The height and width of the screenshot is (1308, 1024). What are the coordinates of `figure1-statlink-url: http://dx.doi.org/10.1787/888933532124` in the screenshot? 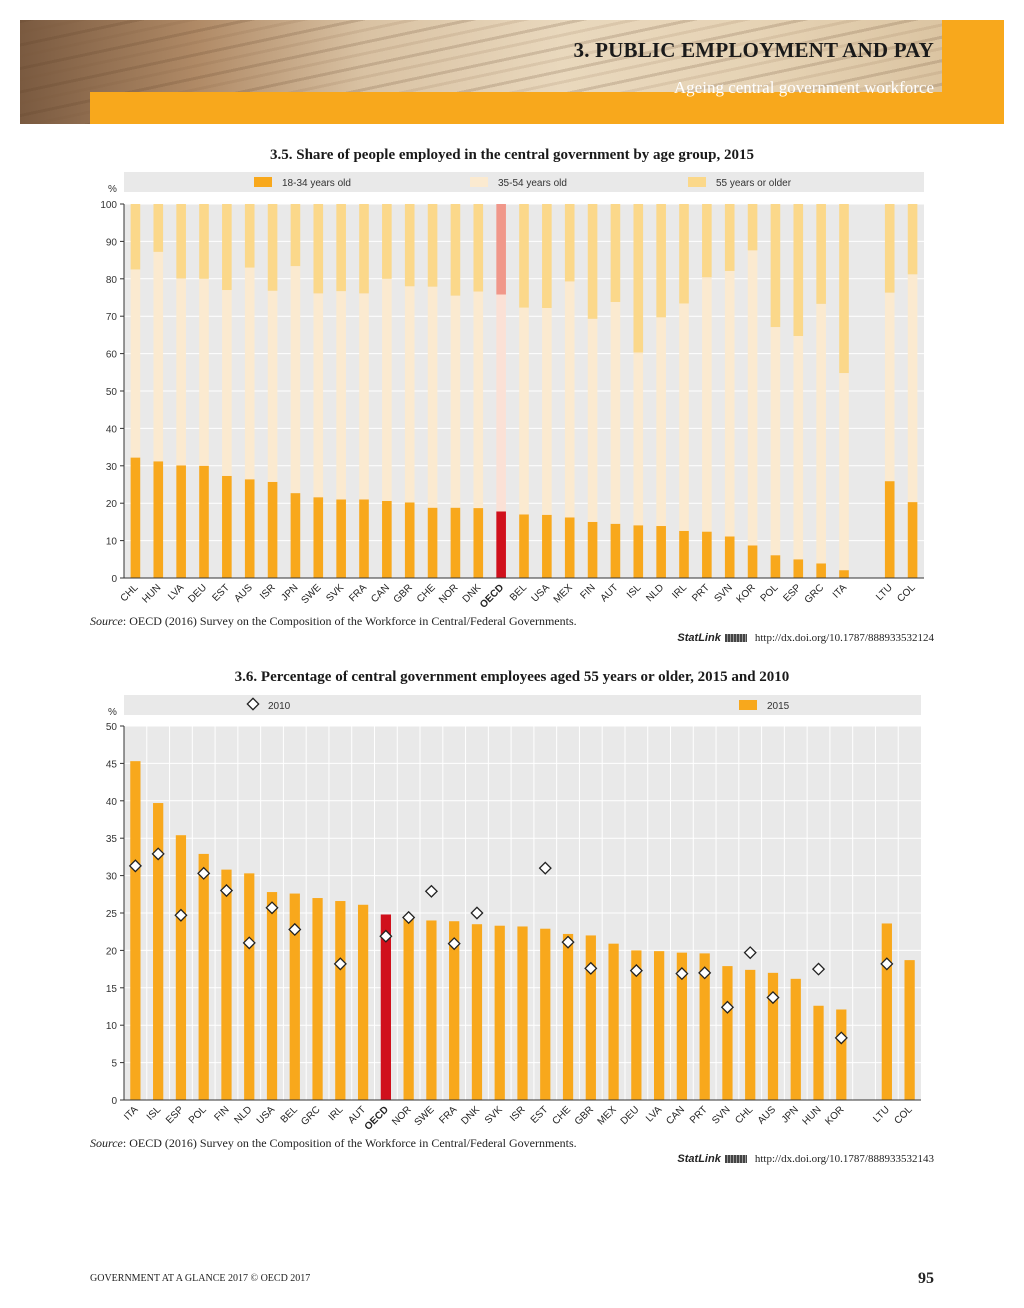 It's located at (844, 638).